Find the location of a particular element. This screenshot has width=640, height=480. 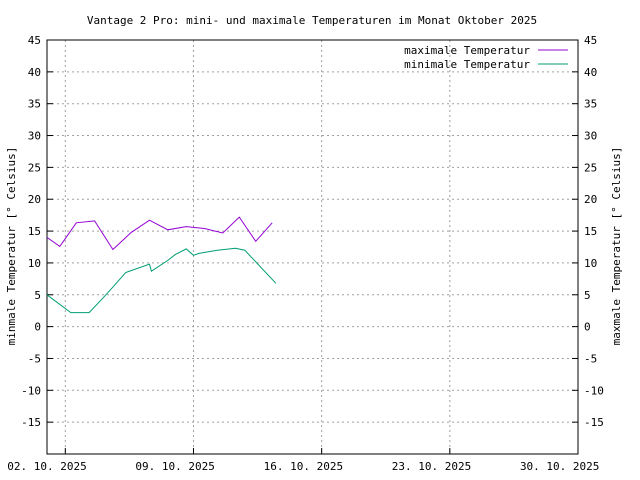

y-tick-label-left: 20 is located at coordinates (34, 199).